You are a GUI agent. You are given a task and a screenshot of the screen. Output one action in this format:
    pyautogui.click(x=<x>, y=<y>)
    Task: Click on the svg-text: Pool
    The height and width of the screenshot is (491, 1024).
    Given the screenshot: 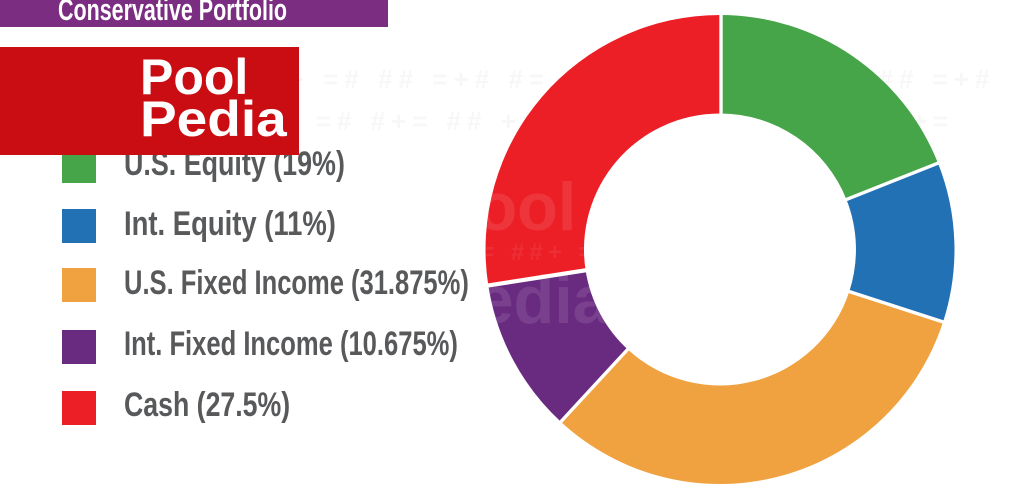 What is the action you would take?
    pyautogui.click(x=504, y=207)
    